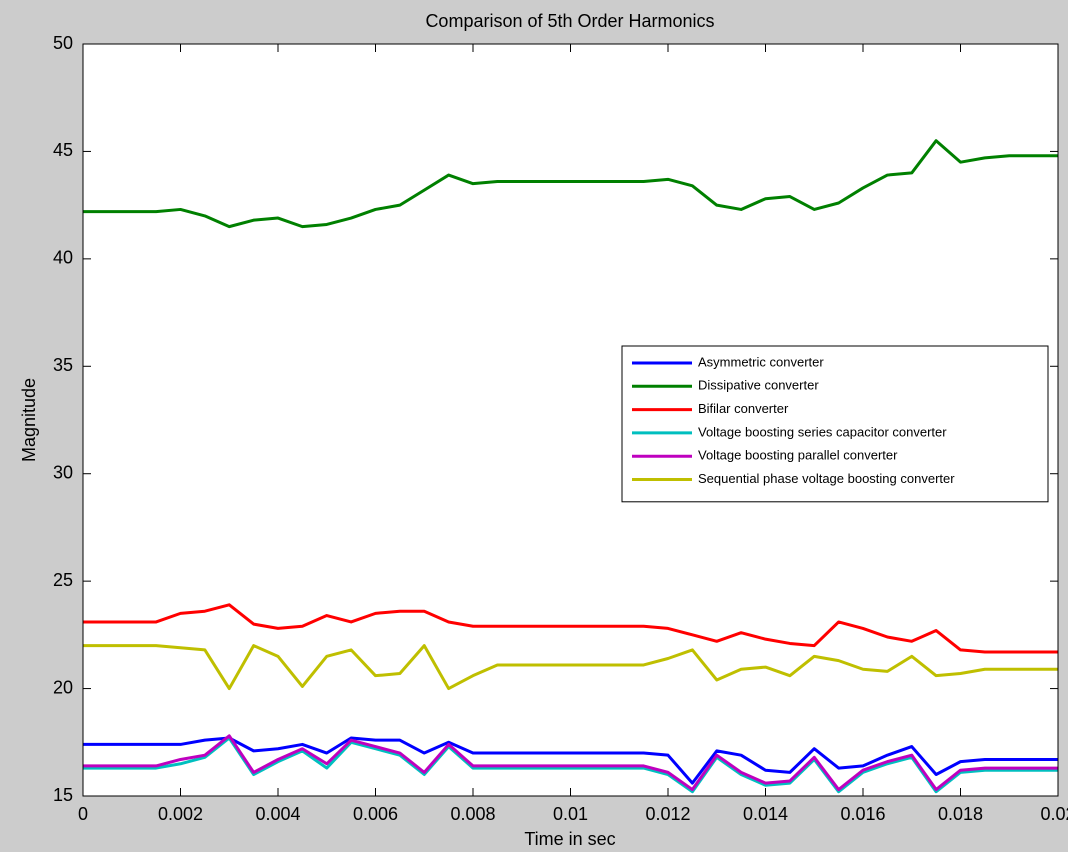 Image resolution: width=1068 pixels, height=852 pixels. What do you see at coordinates (29, 420) in the screenshot?
I see `y-axis-label: Magnitude` at bounding box center [29, 420].